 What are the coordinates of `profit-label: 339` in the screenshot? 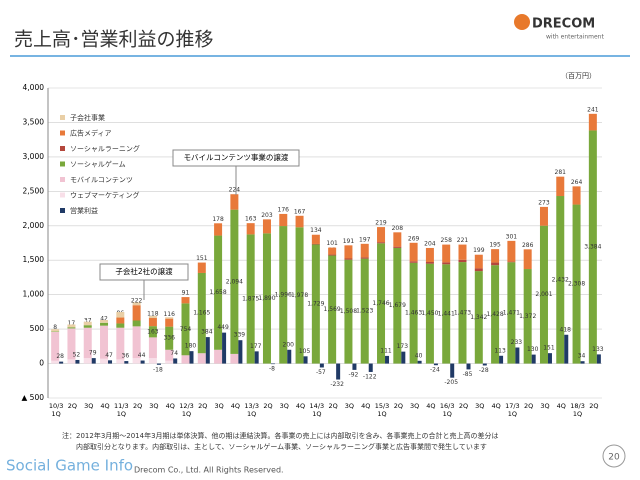 It's located at (240, 335).